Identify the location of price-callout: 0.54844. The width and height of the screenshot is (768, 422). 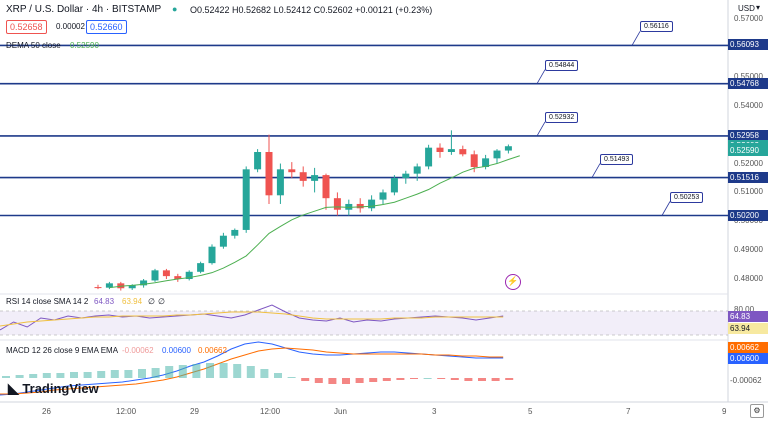
(562, 65).